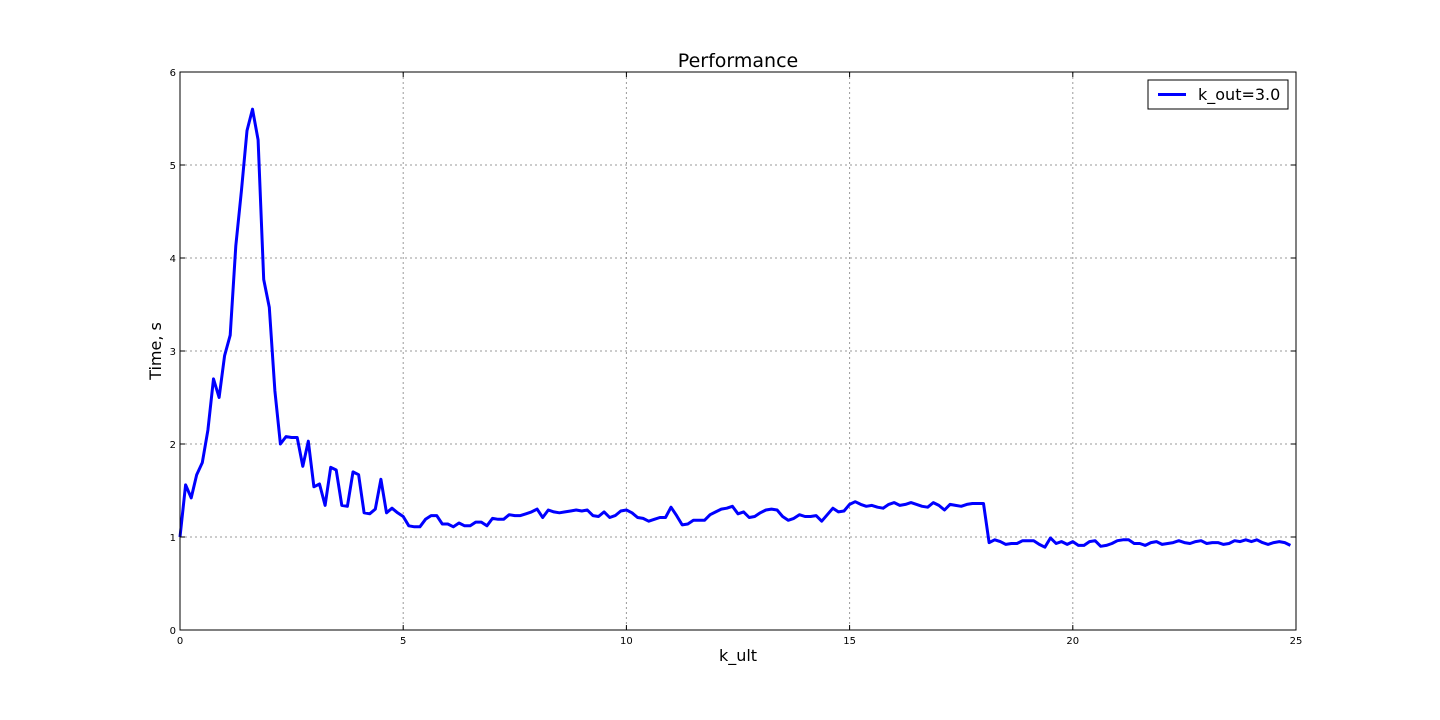  Describe the element at coordinates (180, 641) in the screenshot. I see `x-tick-label: 0` at that location.